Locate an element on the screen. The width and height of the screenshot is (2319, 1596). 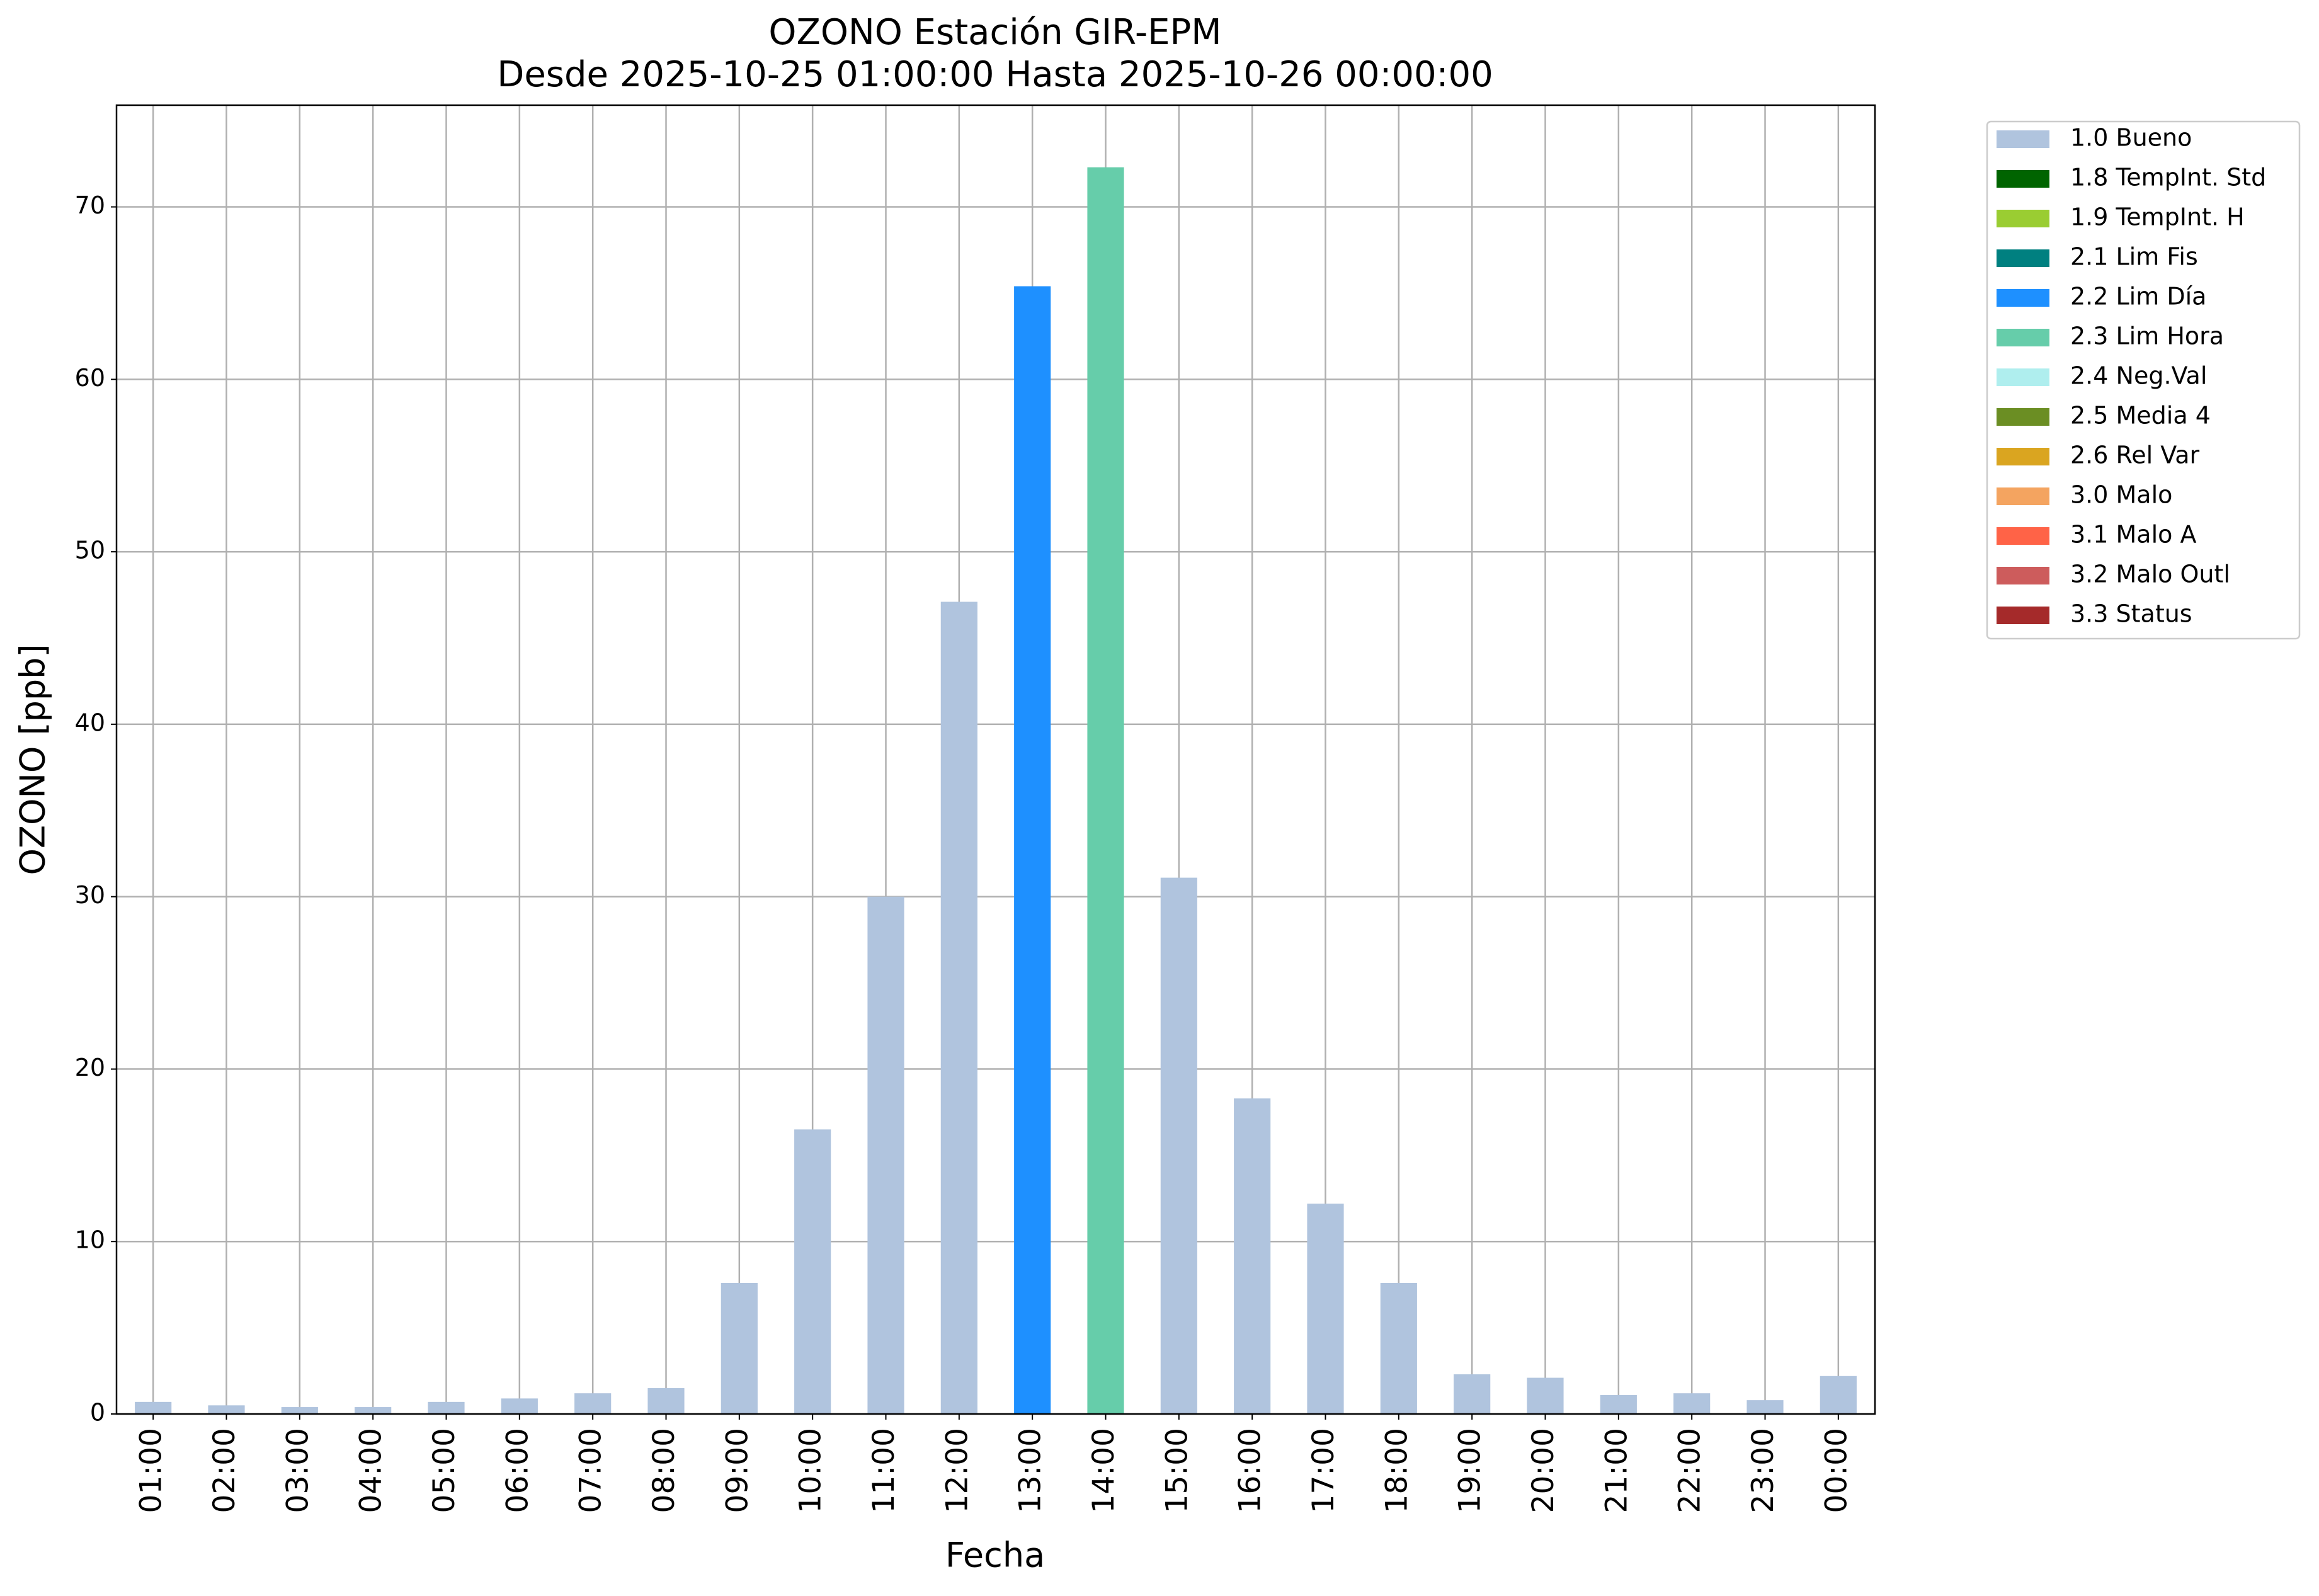
legend-label: 3.1 Malo A is located at coordinates (2133, 535).